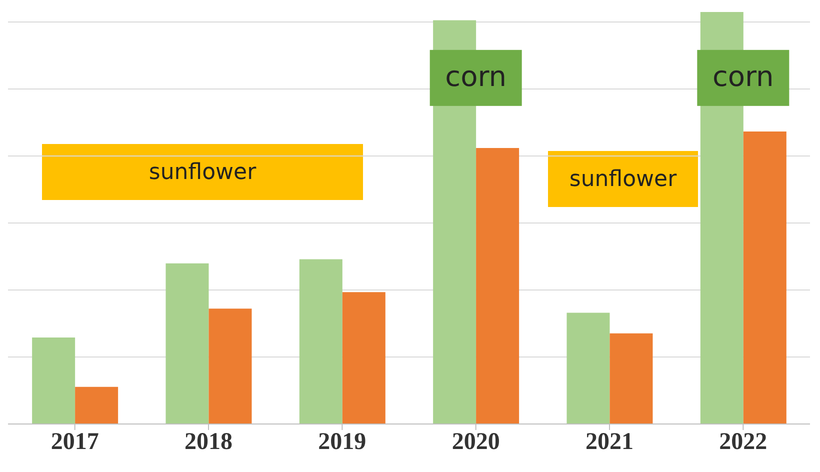 The image size is (820, 472). What do you see at coordinates (476, 442) in the screenshot?
I see `x-tick-label: 2020` at bounding box center [476, 442].